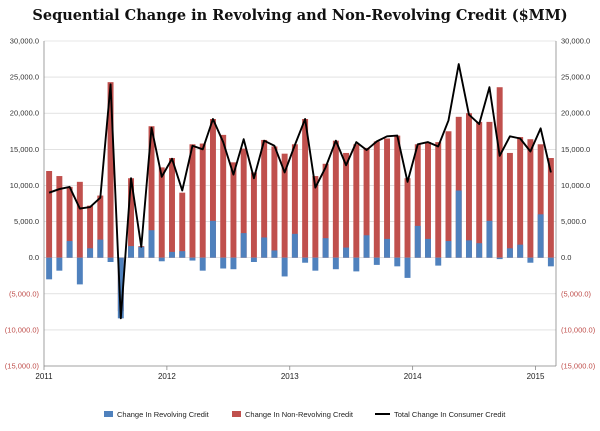 The image size is (600, 431). What do you see at coordinates (108, 414) in the screenshot?
I see `legend-swatch-revolving` at bounding box center [108, 414].